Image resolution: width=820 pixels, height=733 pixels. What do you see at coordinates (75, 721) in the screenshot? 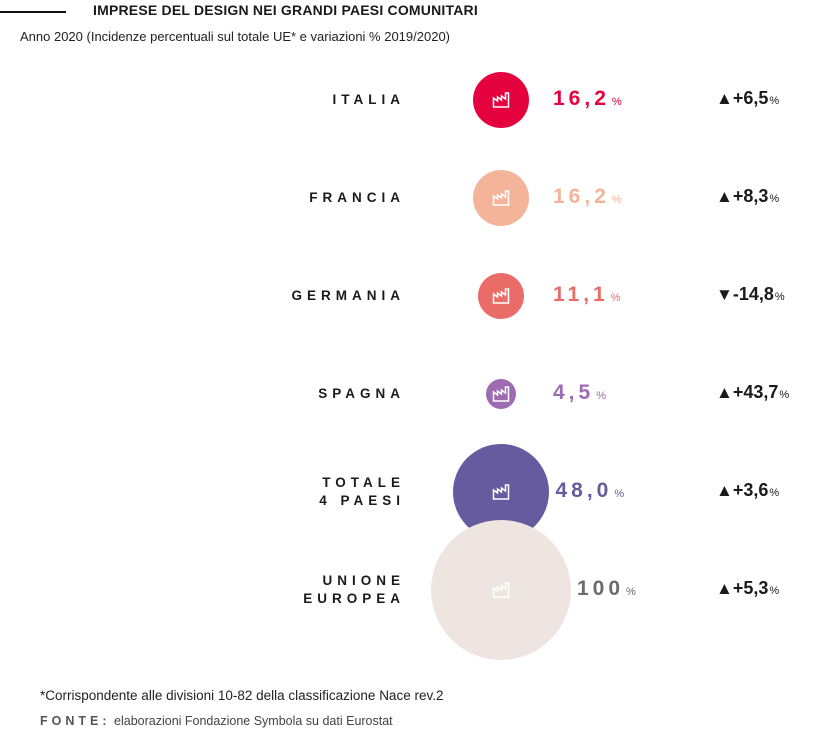
I see `source-label: FONTE:` at bounding box center [75, 721].